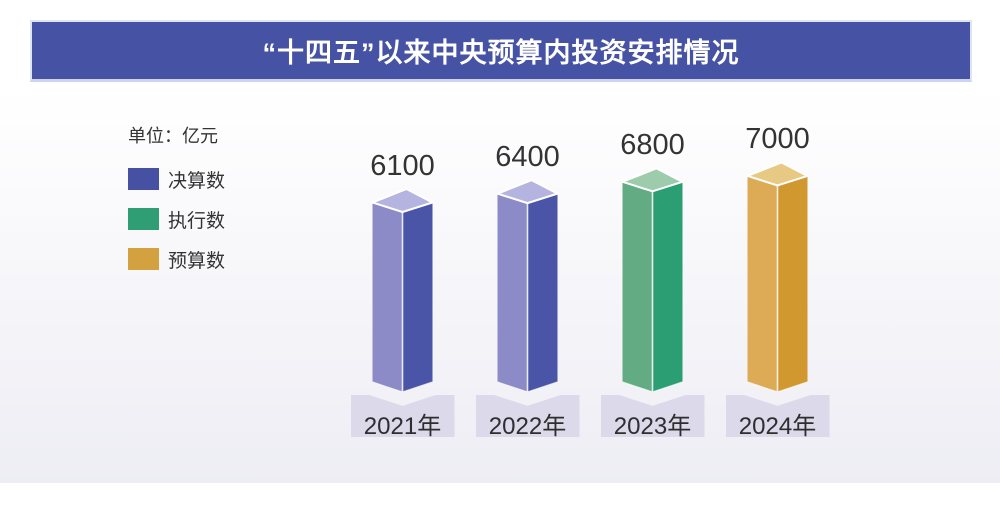 This screenshot has width=1000, height=512. What do you see at coordinates (197, 261) in the screenshot?
I see `legend-label: 预算数` at bounding box center [197, 261].